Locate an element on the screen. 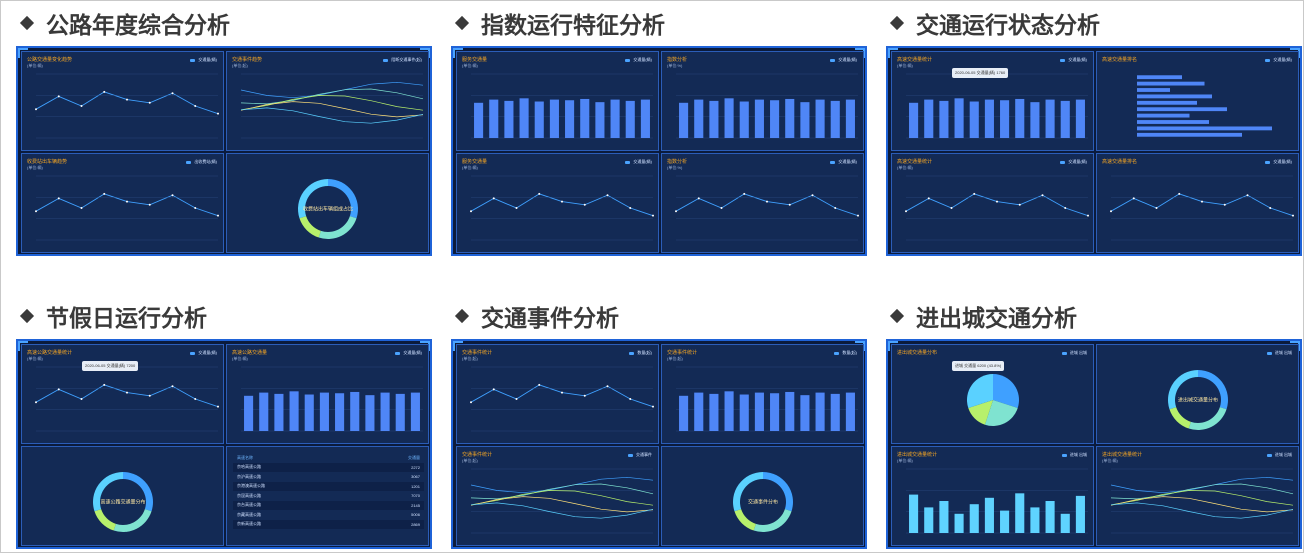  table-row: 京藏高速公路 5006 is located at coordinates (328, 515).